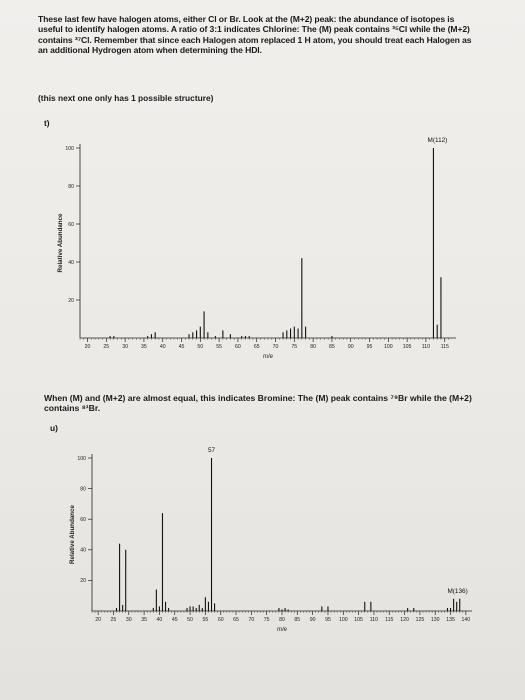  I want to click on spectrum-u-x-tick-label: 90, so click(313, 620).